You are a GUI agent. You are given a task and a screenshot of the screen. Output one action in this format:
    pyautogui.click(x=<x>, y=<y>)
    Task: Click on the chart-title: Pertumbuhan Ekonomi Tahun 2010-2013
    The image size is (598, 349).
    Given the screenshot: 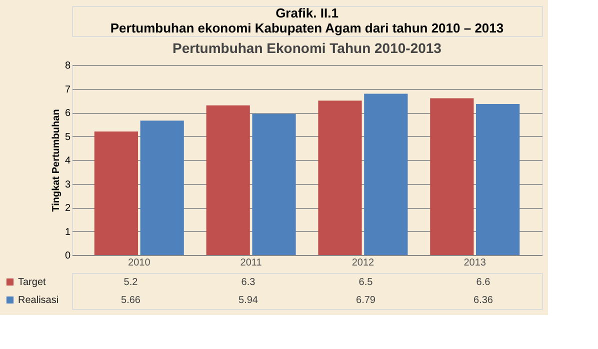 What is the action you would take?
    pyautogui.click(x=307, y=48)
    